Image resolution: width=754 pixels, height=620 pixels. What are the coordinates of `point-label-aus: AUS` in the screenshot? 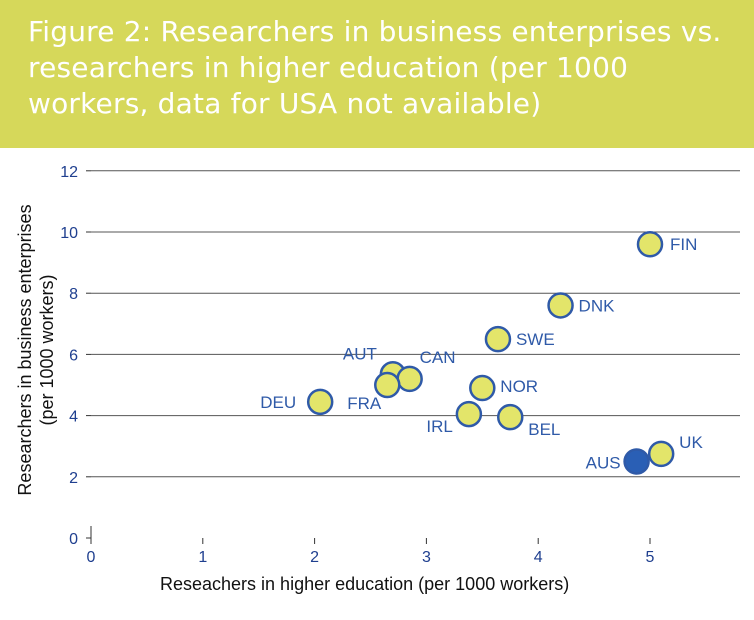 It's located at (603, 463).